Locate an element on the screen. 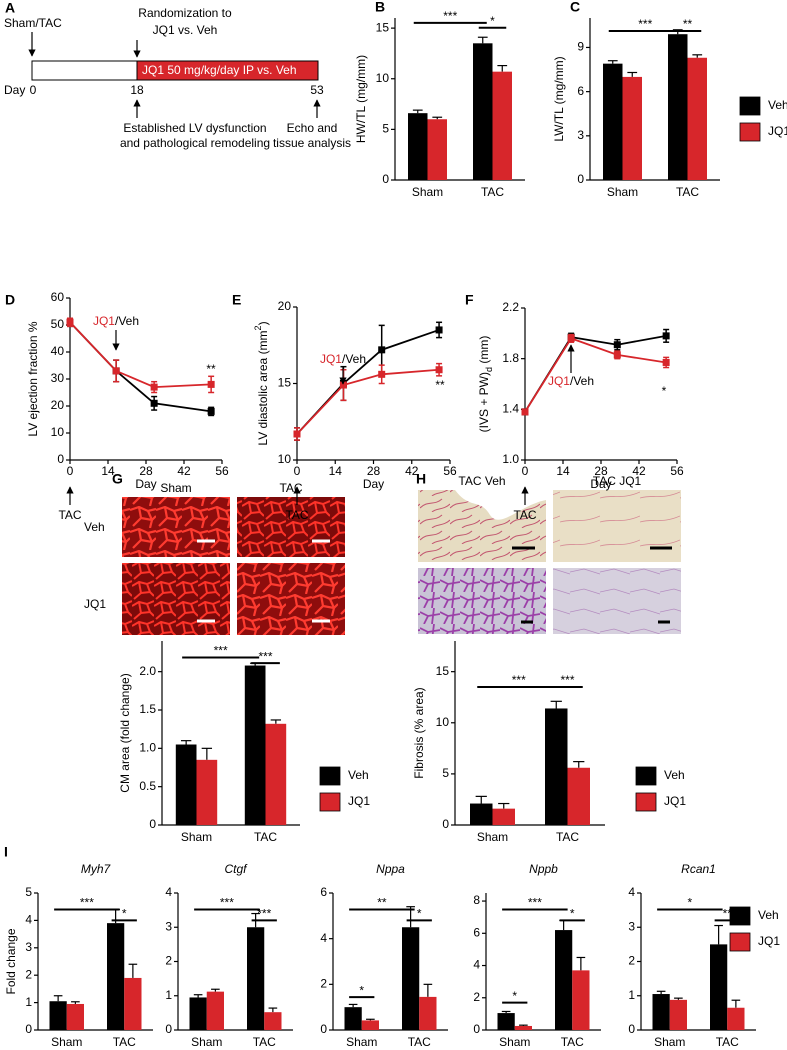 The image size is (787, 1050). panel-label: H is located at coordinates (421, 479).